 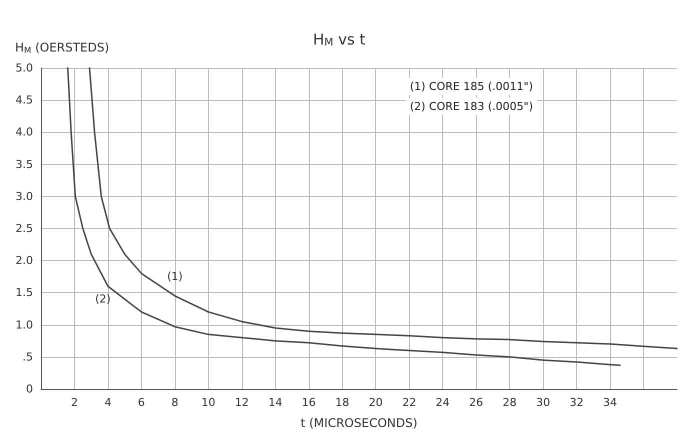 What do you see at coordinates (342, 402) in the screenshot?
I see `x-tick-label: 18` at bounding box center [342, 402].